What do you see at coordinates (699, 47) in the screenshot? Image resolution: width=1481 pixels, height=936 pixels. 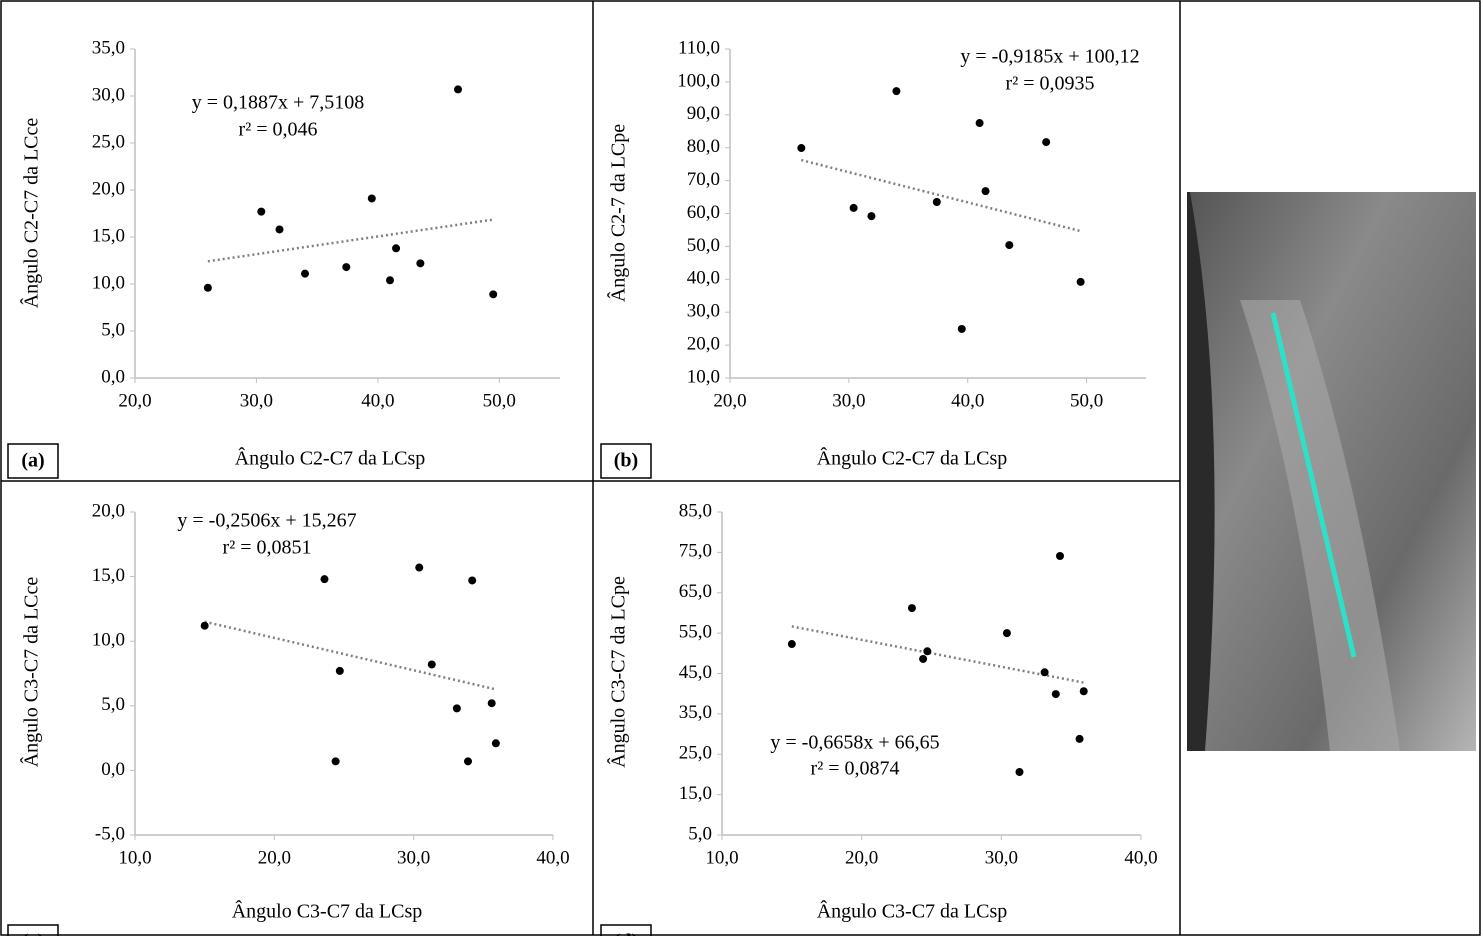 I see `y-tick-label: 110,0` at bounding box center [699, 47].